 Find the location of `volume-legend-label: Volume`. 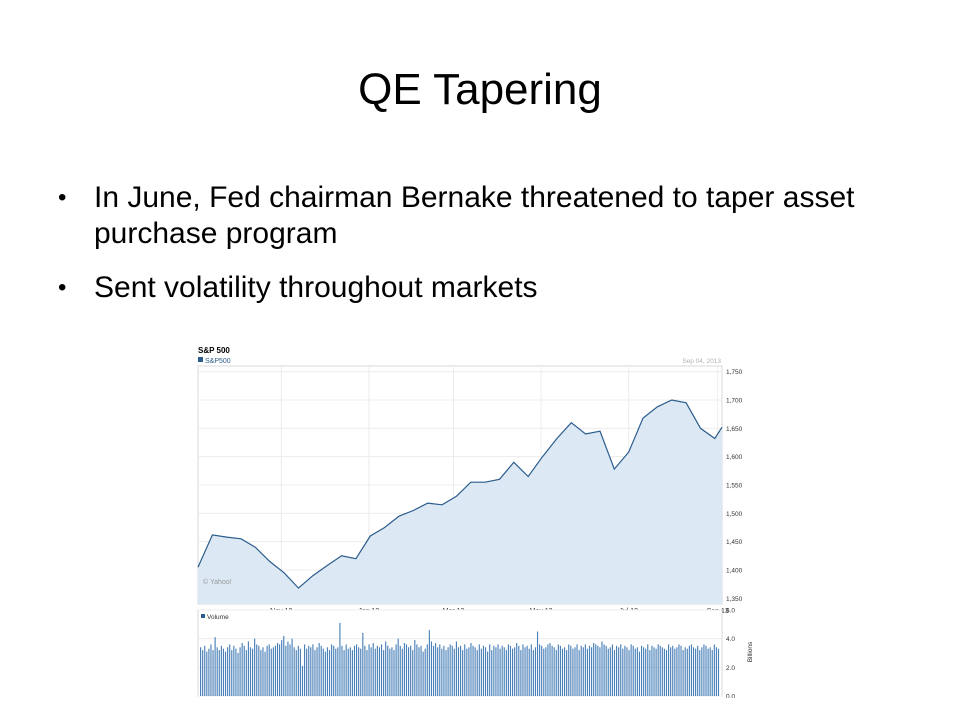

volume-legend-label: Volume is located at coordinates (218, 617).